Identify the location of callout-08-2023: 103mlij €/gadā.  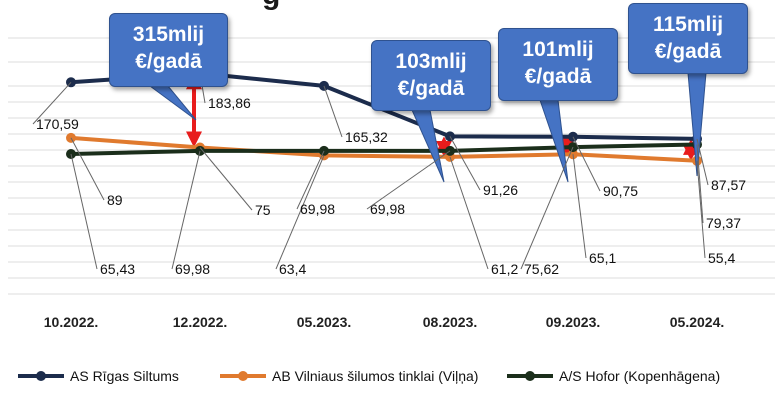
(431, 75).